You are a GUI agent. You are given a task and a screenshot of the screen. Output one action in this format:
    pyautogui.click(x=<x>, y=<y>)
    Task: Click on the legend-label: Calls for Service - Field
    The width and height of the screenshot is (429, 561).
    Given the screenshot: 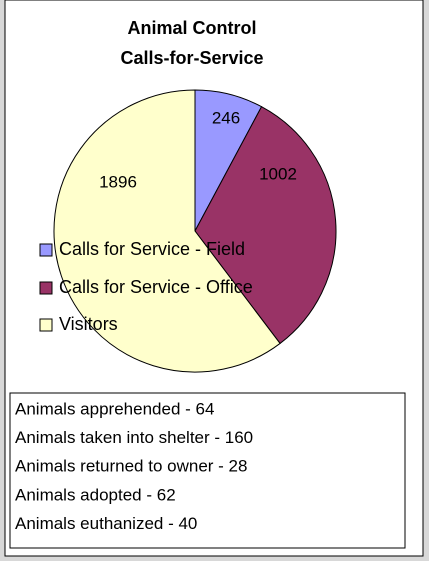 What is the action you would take?
    pyautogui.click(x=152, y=249)
    